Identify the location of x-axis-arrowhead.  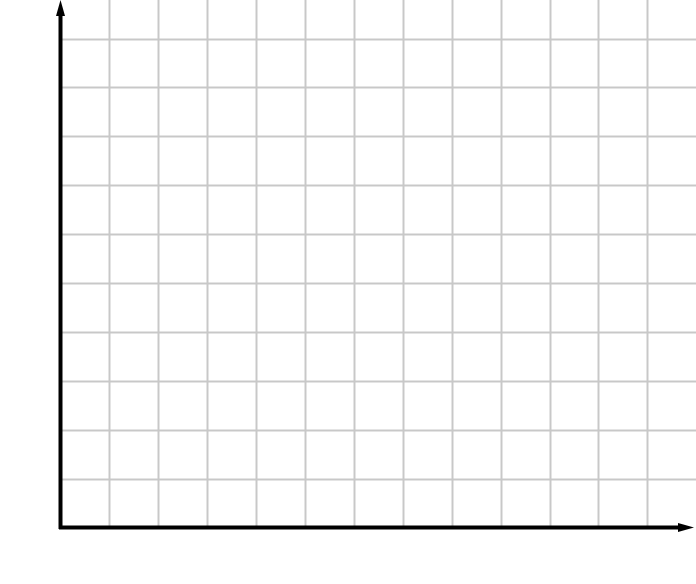
(686, 527).